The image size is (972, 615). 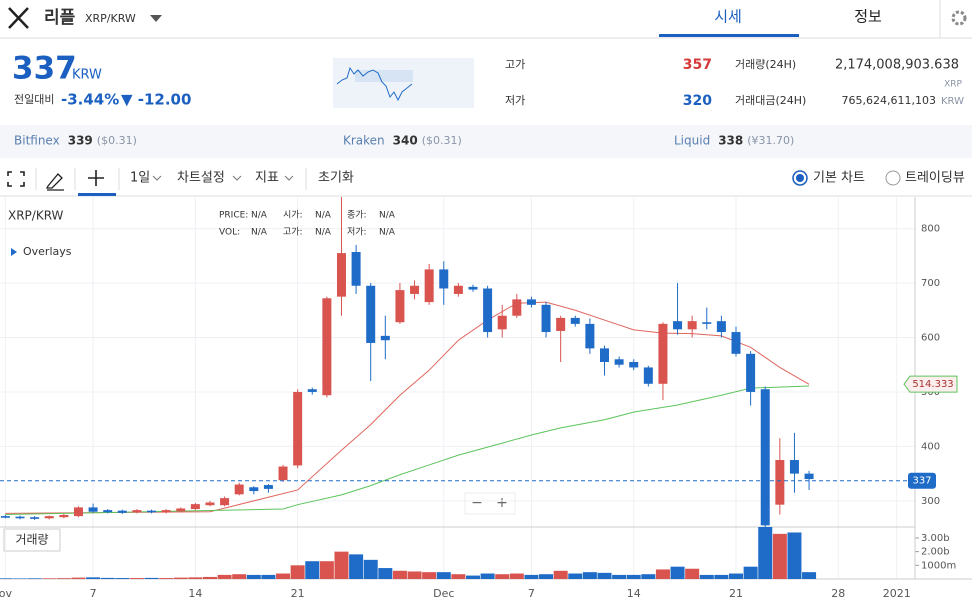 What do you see at coordinates (195, 593) in the screenshot?
I see `x-tick-label: 14` at bounding box center [195, 593].